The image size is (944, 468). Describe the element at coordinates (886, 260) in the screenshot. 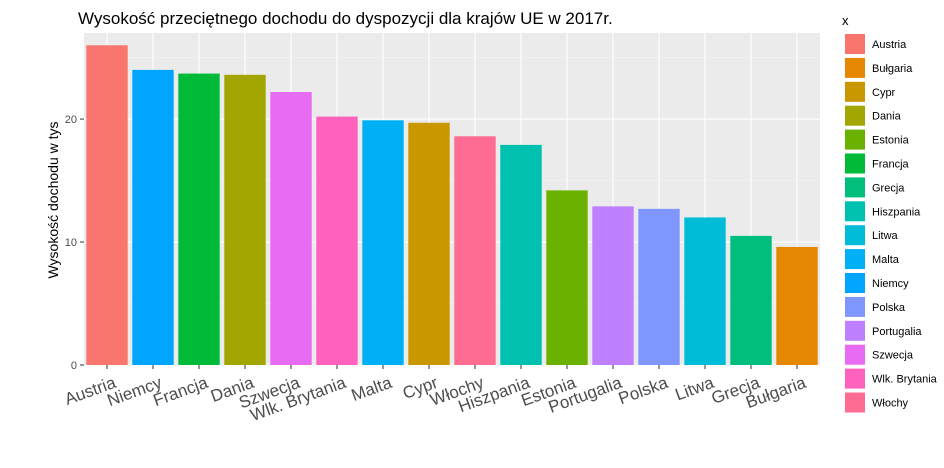

I see `legend-label: Malta` at that location.